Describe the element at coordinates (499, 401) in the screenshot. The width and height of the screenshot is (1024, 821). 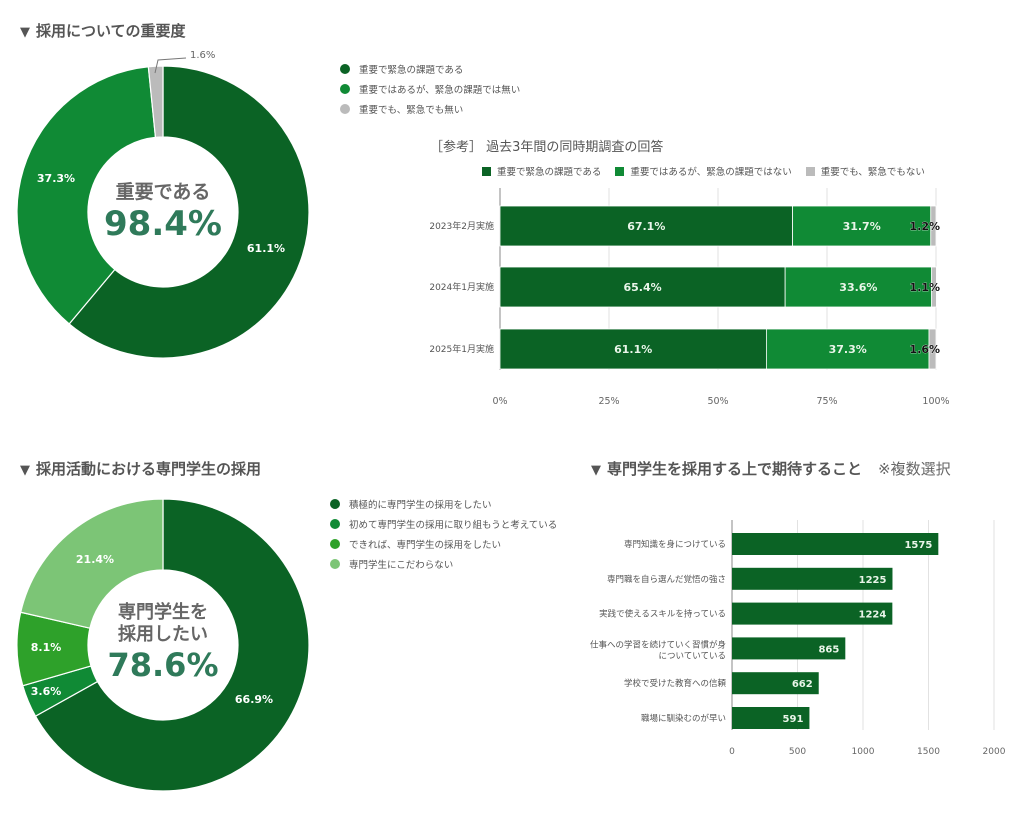
I see `x-tick-label: 0%` at that location.